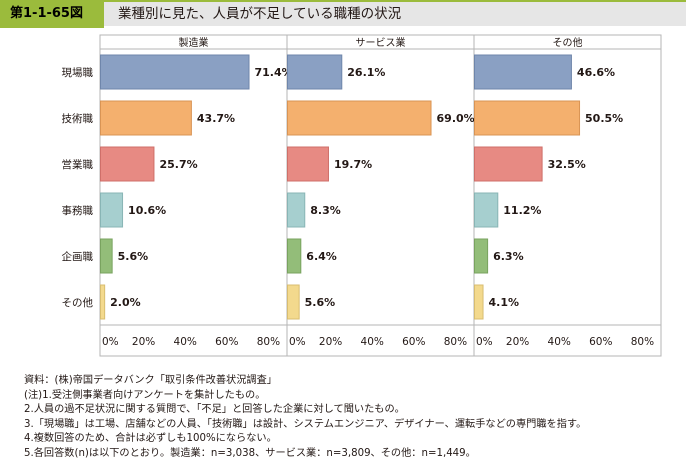 The width and height of the screenshot is (686, 462). What do you see at coordinates (178, 164) in the screenshot?
I see `data-label: 25.7%` at bounding box center [178, 164].